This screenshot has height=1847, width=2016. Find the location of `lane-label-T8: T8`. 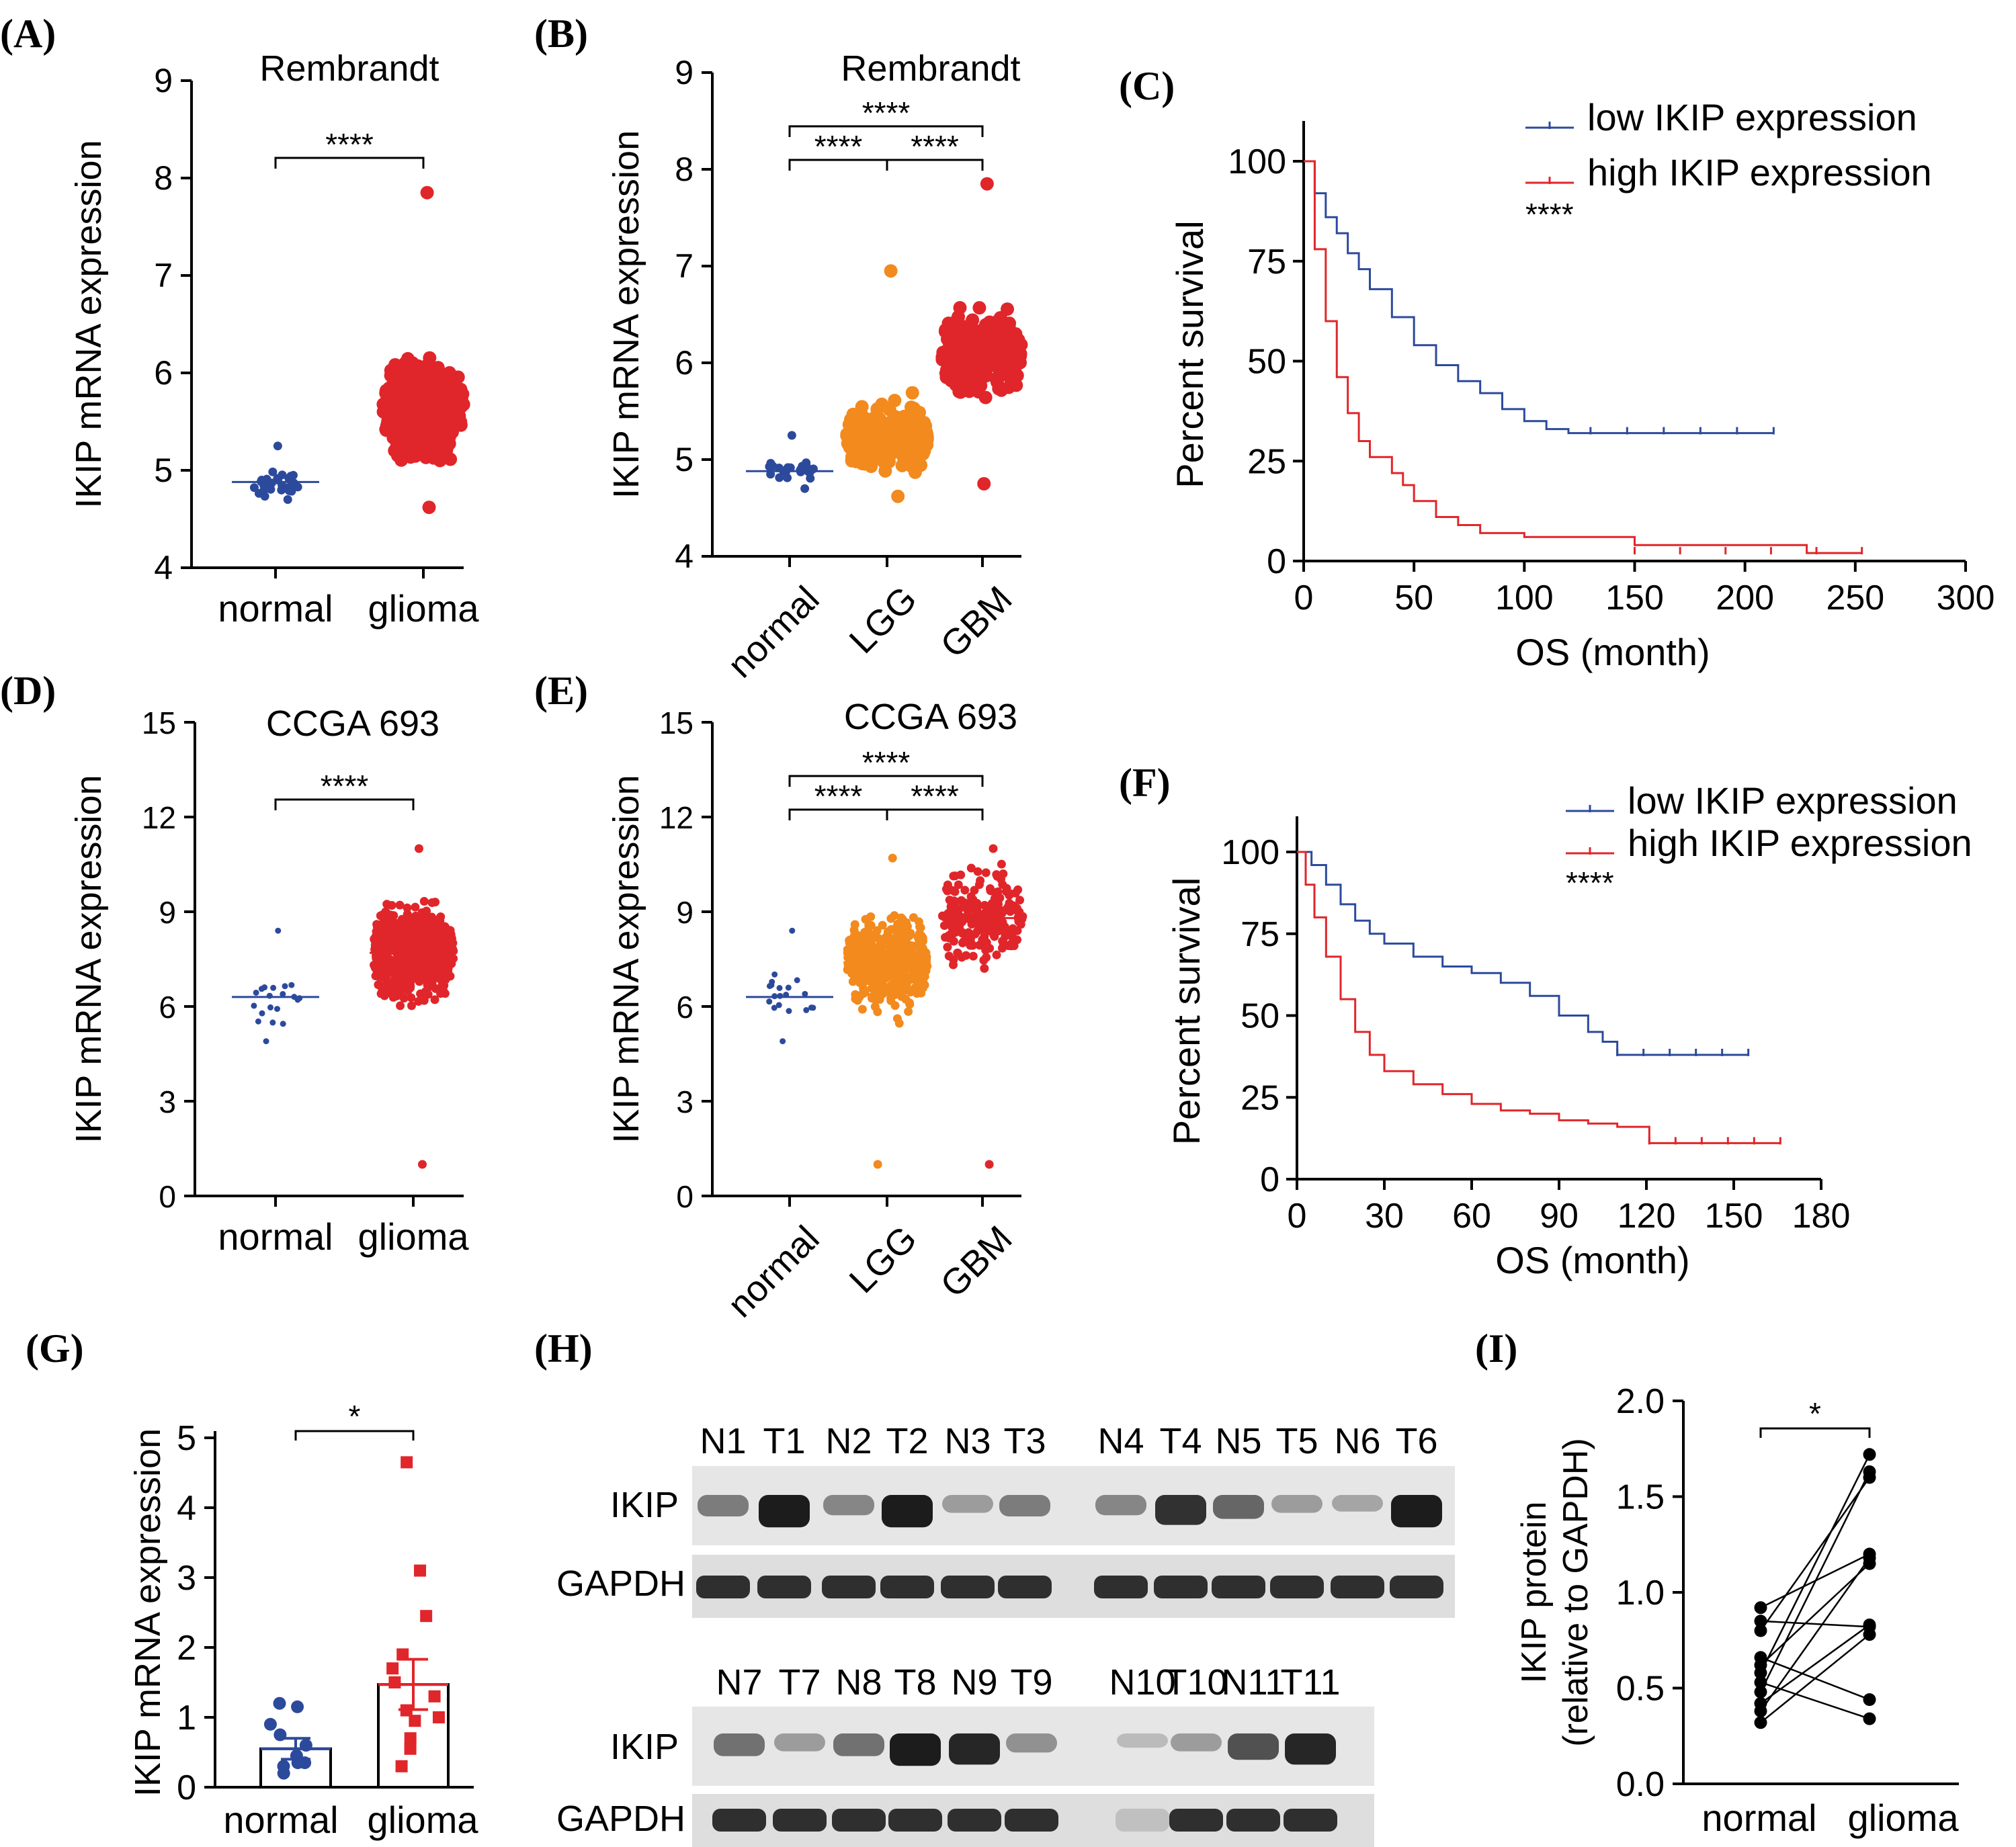

lane-label-T8: T8 is located at coordinates (915, 1682).